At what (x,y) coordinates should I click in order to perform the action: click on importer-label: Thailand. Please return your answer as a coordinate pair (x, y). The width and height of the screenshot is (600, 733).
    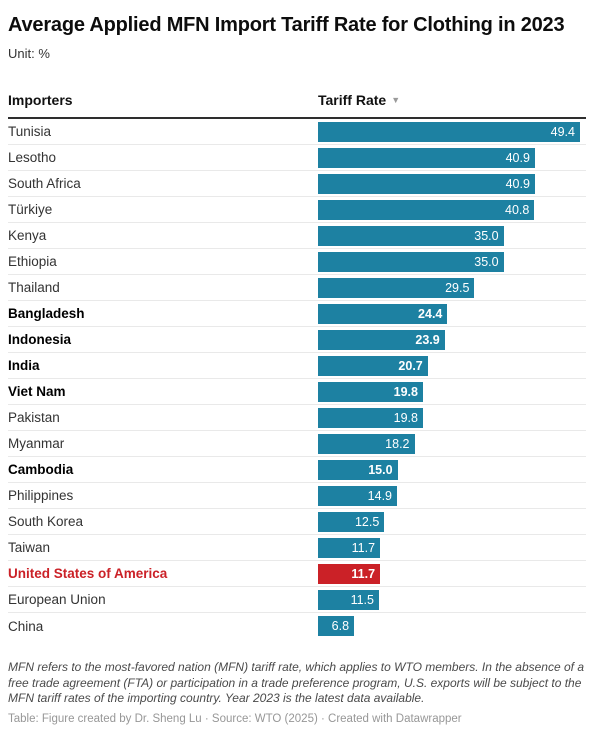
    Looking at the image, I should click on (34, 287).